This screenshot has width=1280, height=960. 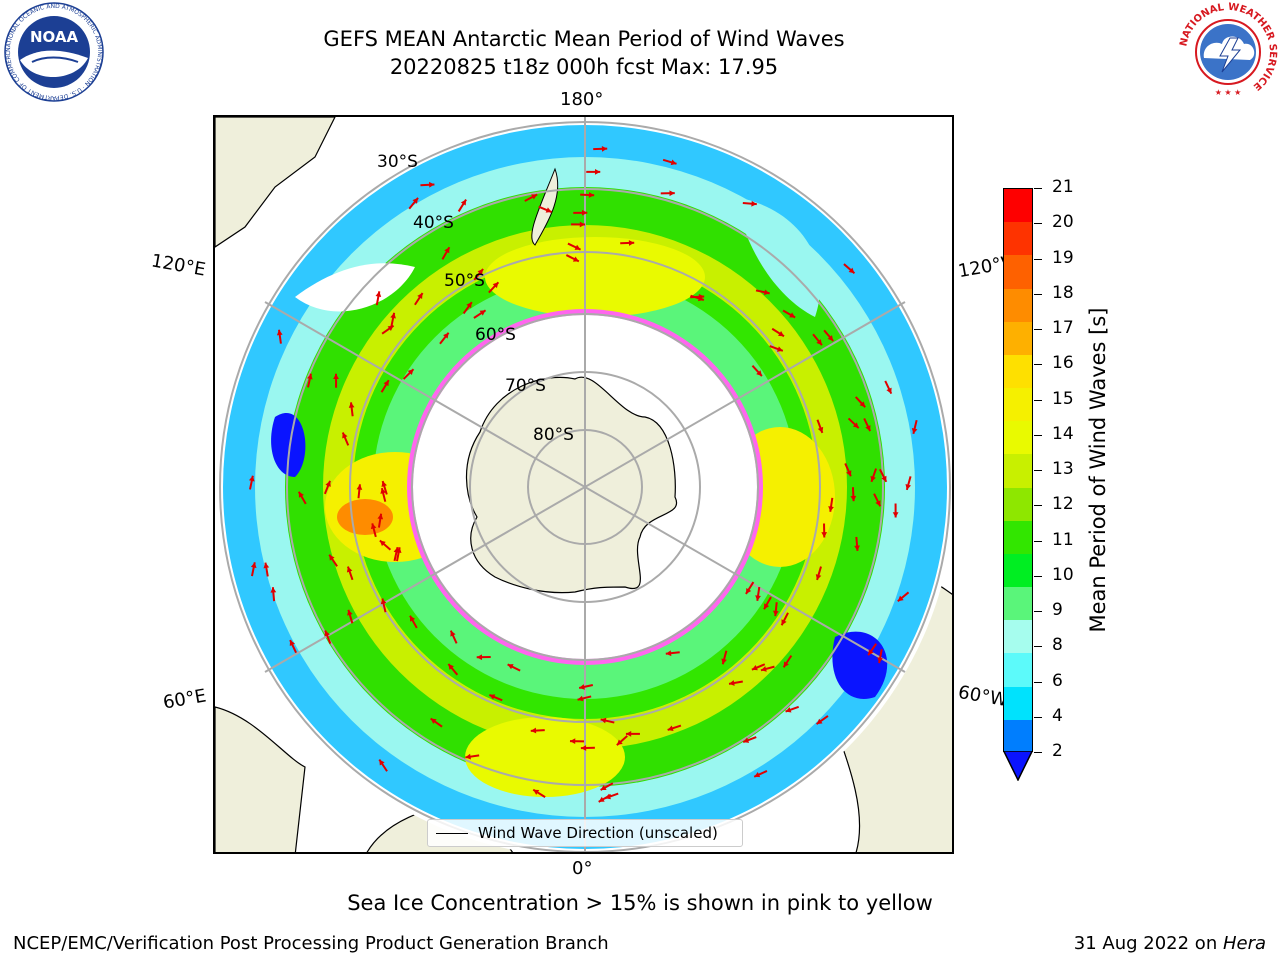 What do you see at coordinates (1018, 766) in the screenshot?
I see `colorbar-underflow-triangle` at bounding box center [1018, 766].